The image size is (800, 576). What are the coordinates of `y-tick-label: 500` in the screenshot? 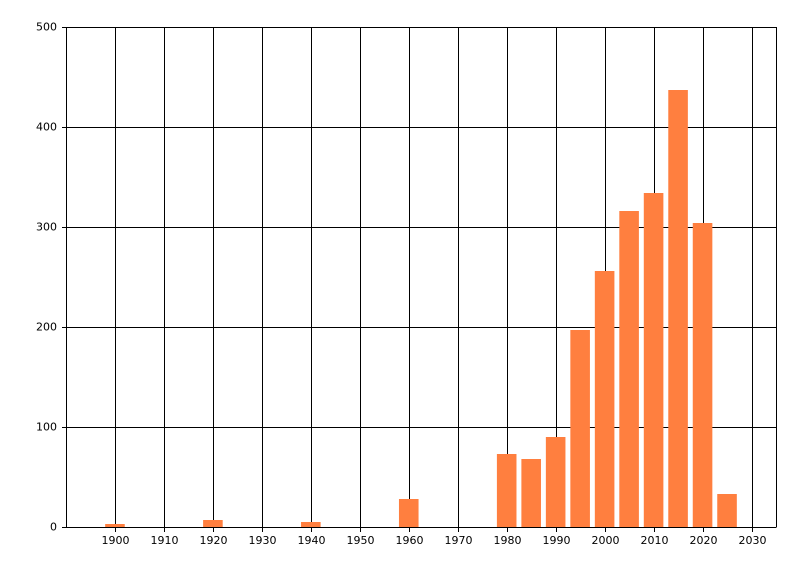 It's located at (46, 27).